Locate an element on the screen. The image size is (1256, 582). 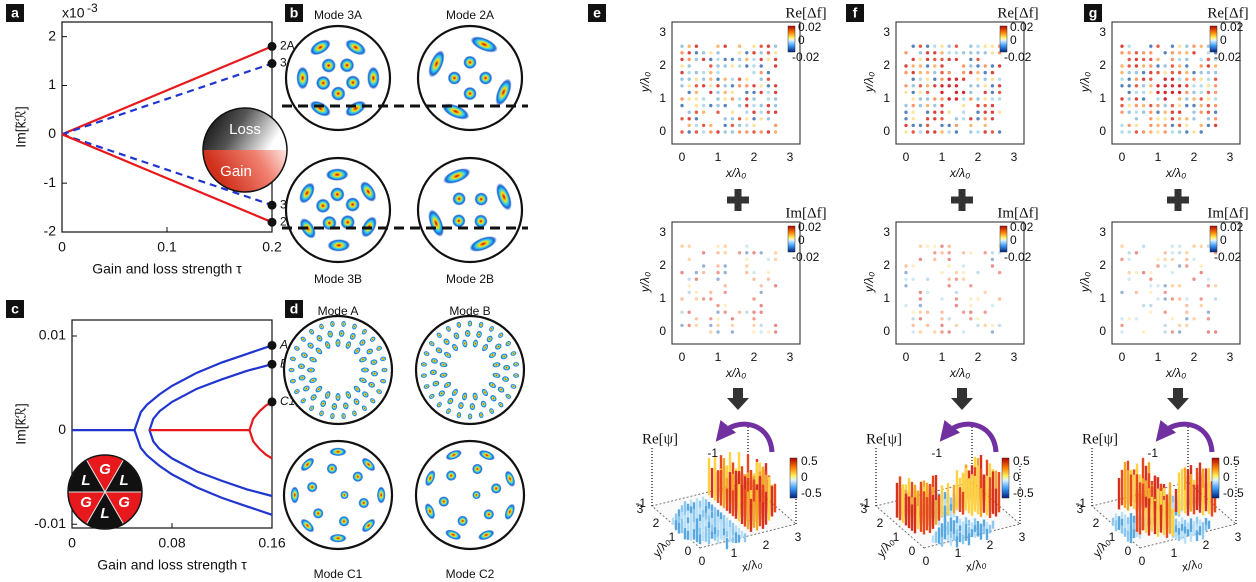
mode-label: Mode 2A is located at coordinates (470, 15).